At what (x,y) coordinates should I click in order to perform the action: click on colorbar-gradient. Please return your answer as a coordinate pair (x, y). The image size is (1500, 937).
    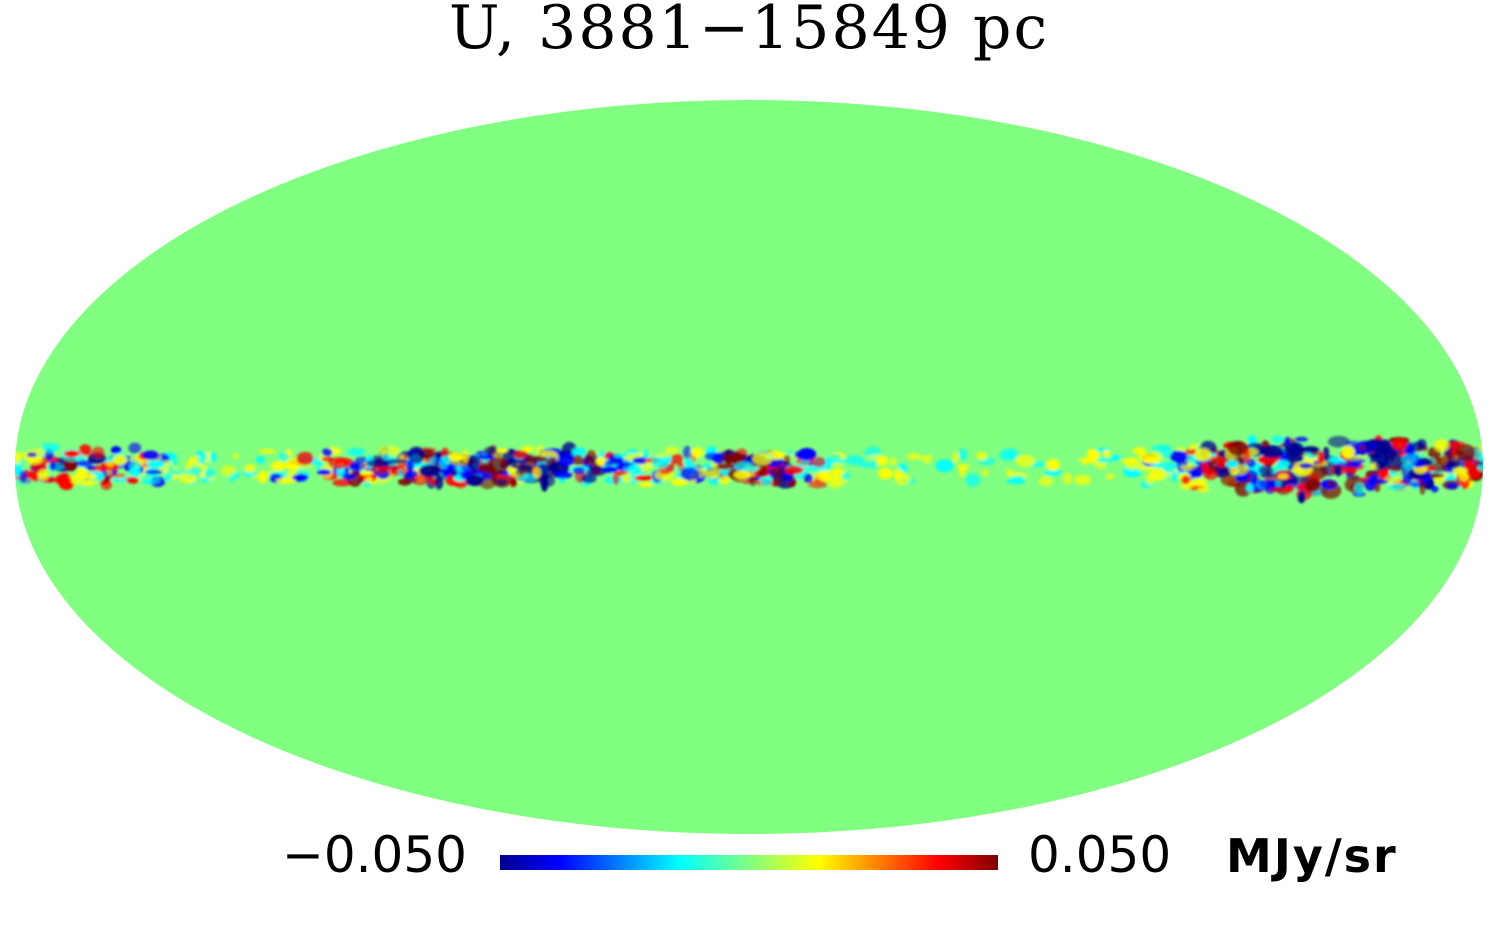
    Looking at the image, I should click on (749, 862).